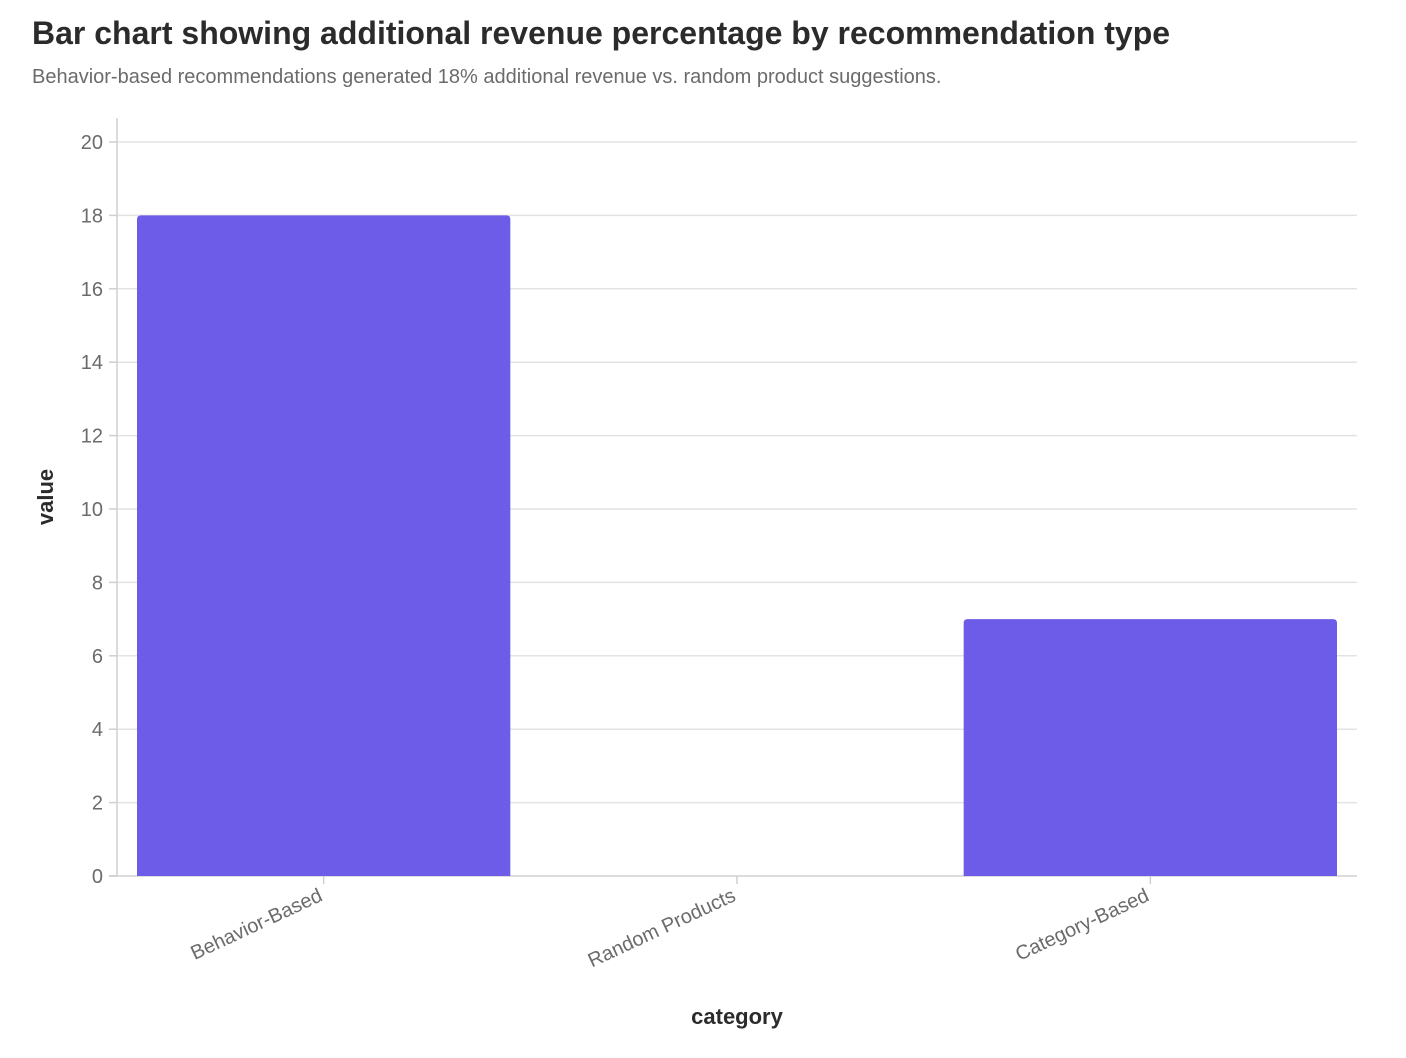 Image resolution: width=1406 pixels, height=1058 pixels. Describe the element at coordinates (92, 510) in the screenshot. I see `y-tick-label: 10` at that location.